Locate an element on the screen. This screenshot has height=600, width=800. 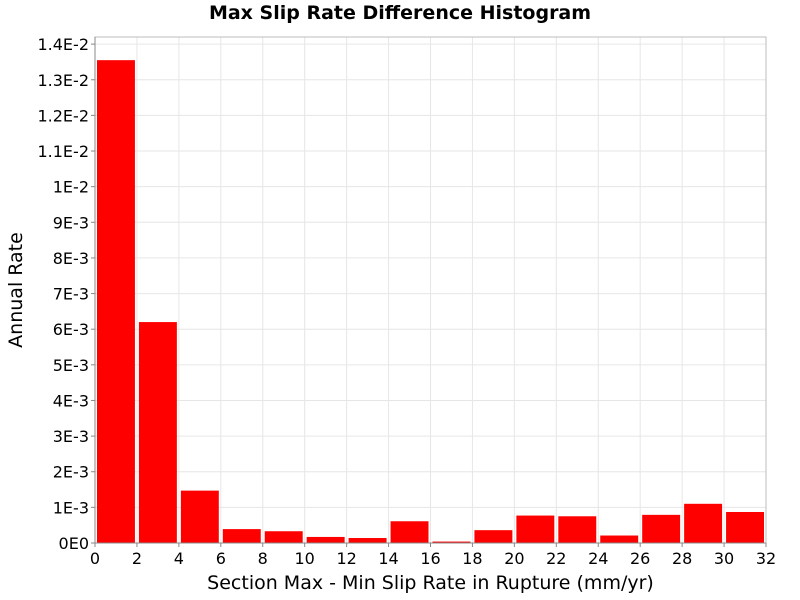
y-tick-label-4: 4E-3 is located at coordinates (71, 400).